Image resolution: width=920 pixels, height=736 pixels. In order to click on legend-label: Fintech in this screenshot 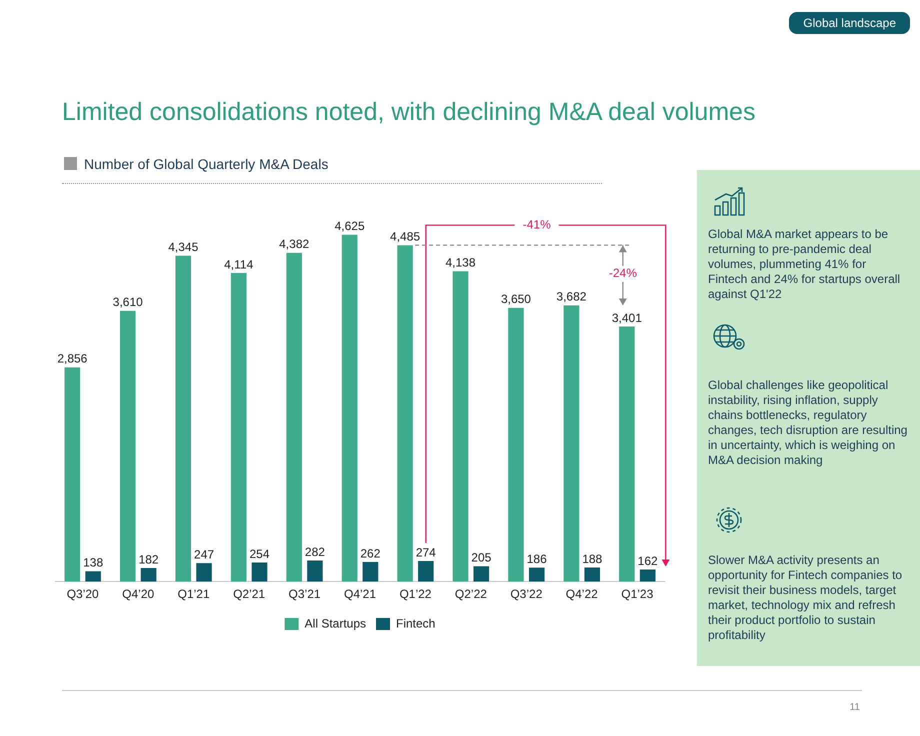, I will do `click(416, 623)`.